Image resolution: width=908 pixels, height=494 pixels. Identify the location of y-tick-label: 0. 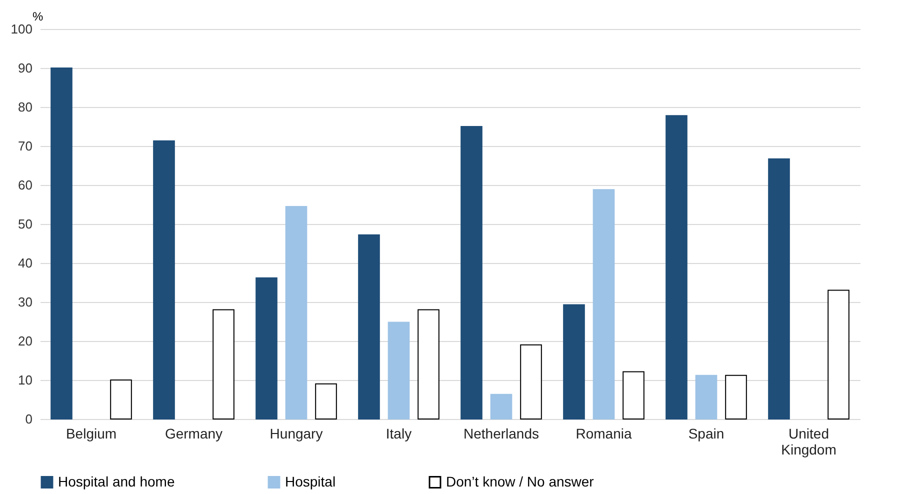
(28, 419).